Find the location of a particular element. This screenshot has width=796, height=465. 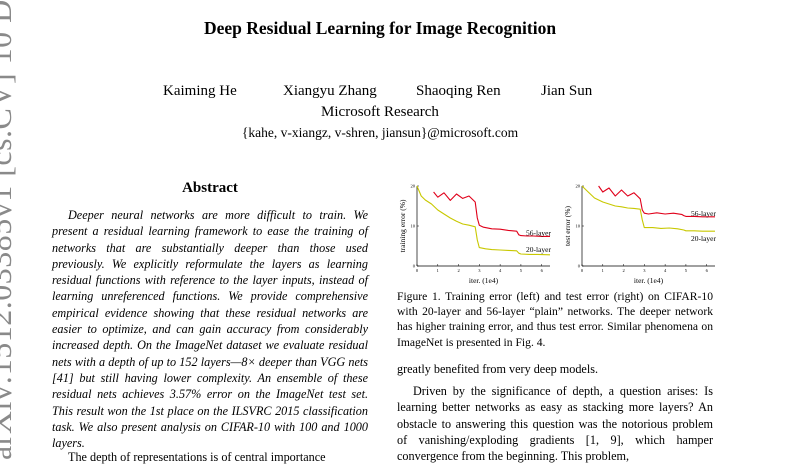

author-name: Xiangyu Zhang is located at coordinates (330, 91).